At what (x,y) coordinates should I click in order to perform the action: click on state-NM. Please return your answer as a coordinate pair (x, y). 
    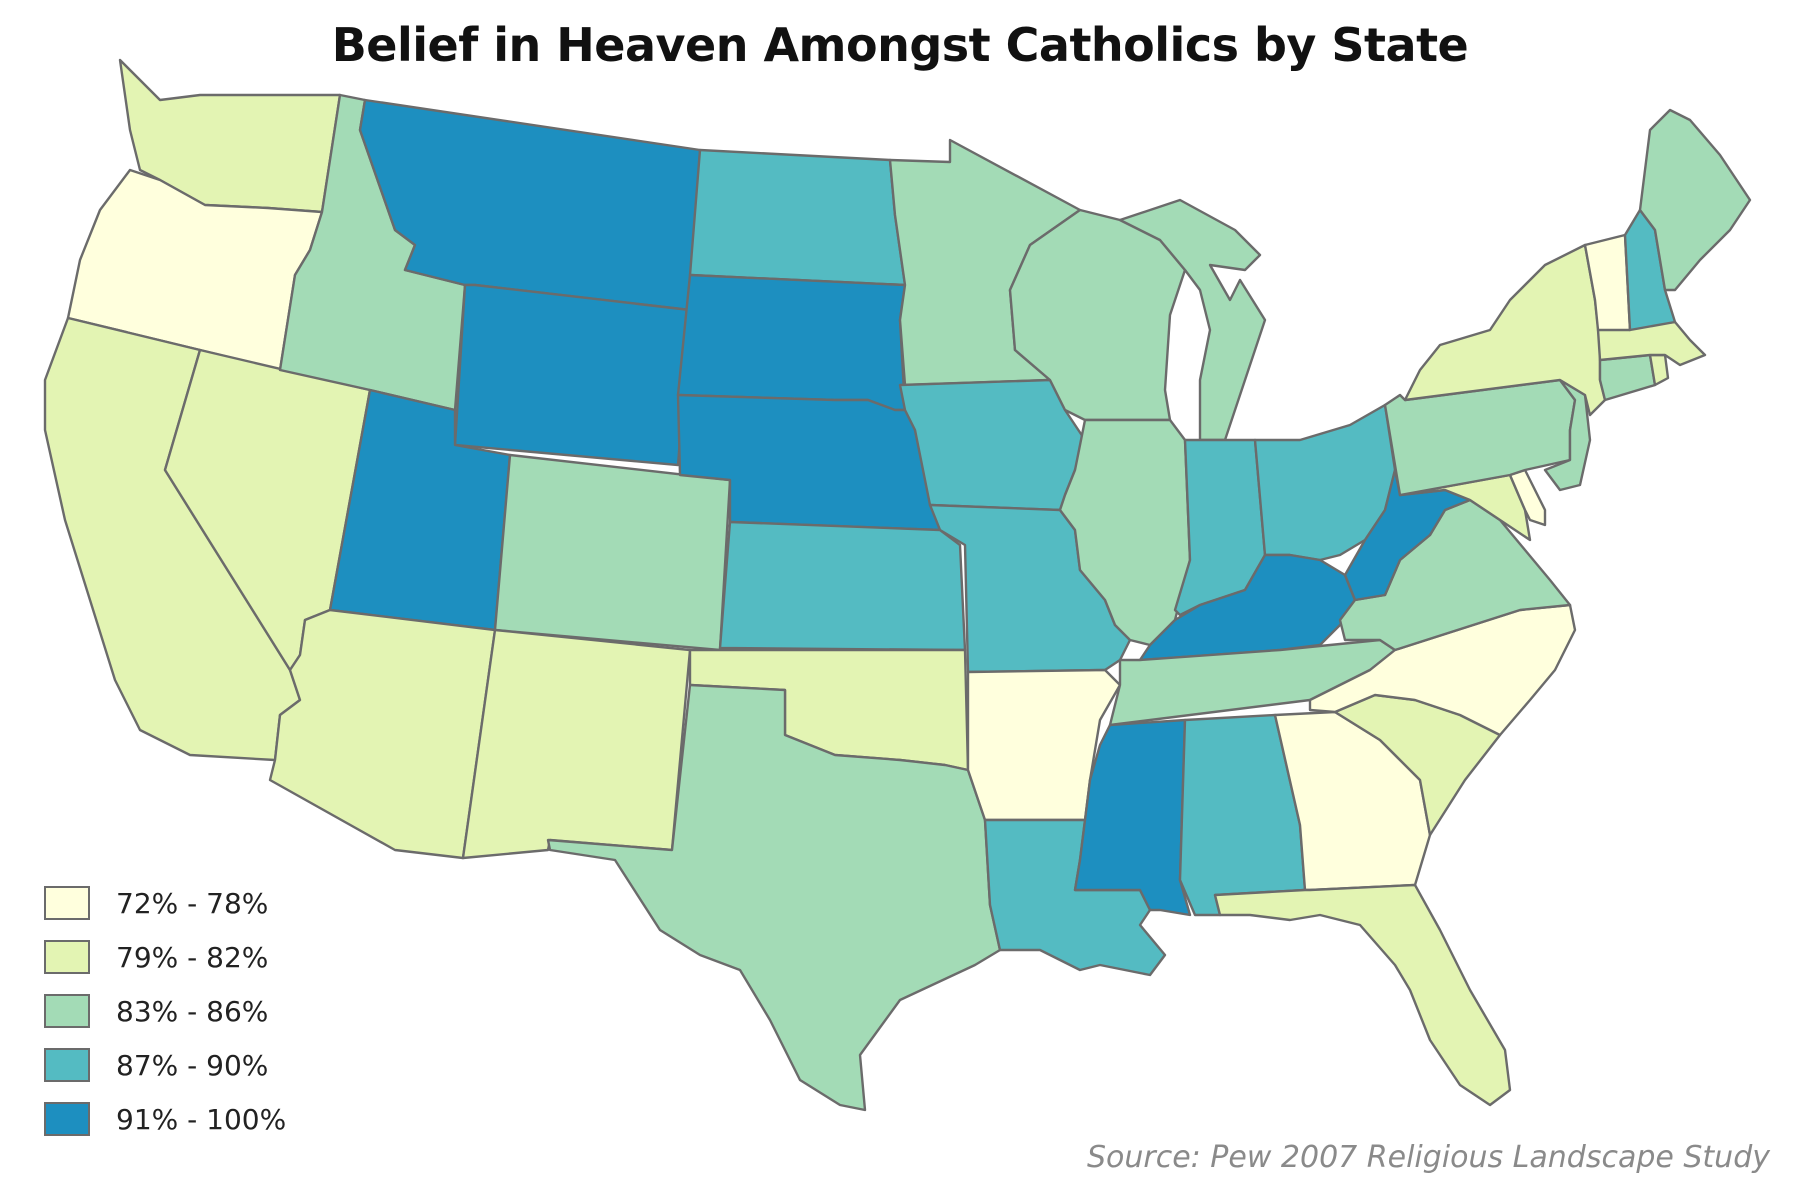
    Looking at the image, I should click on (576, 744).